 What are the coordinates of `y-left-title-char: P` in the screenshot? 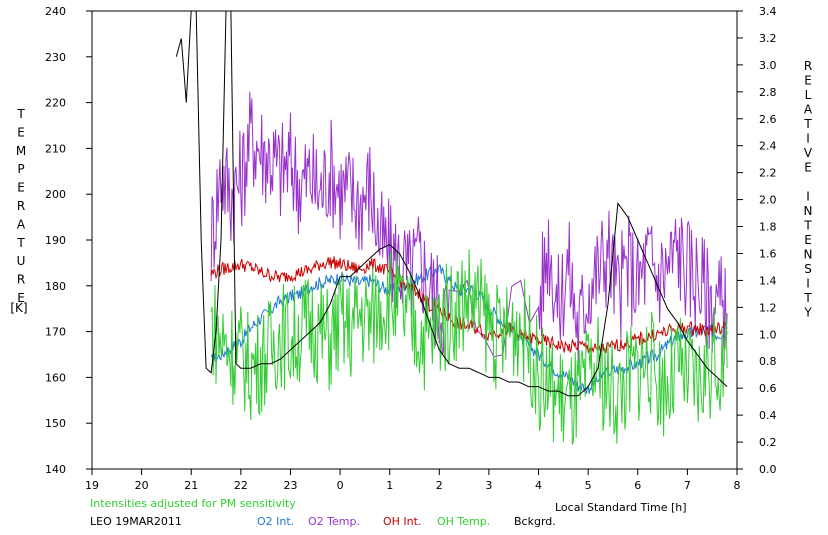 It's located at (20, 169).